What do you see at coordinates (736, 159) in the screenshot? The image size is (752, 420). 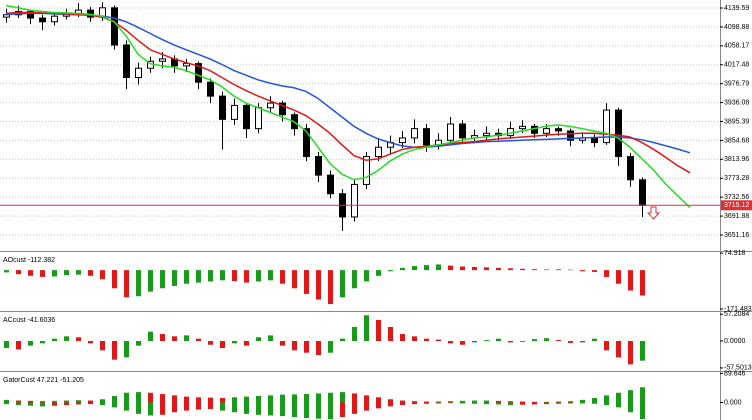 I see `y-tick-label: 3813.96` at bounding box center [736, 159].